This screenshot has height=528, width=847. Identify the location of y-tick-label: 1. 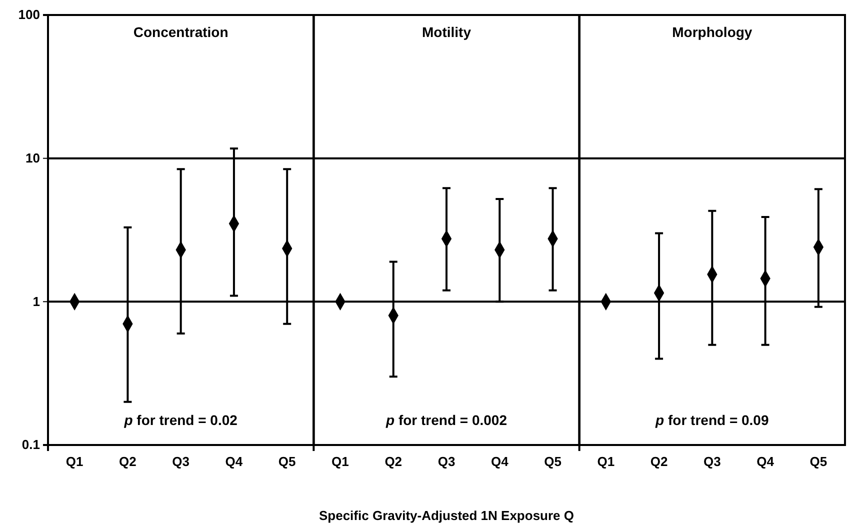
(36, 301).